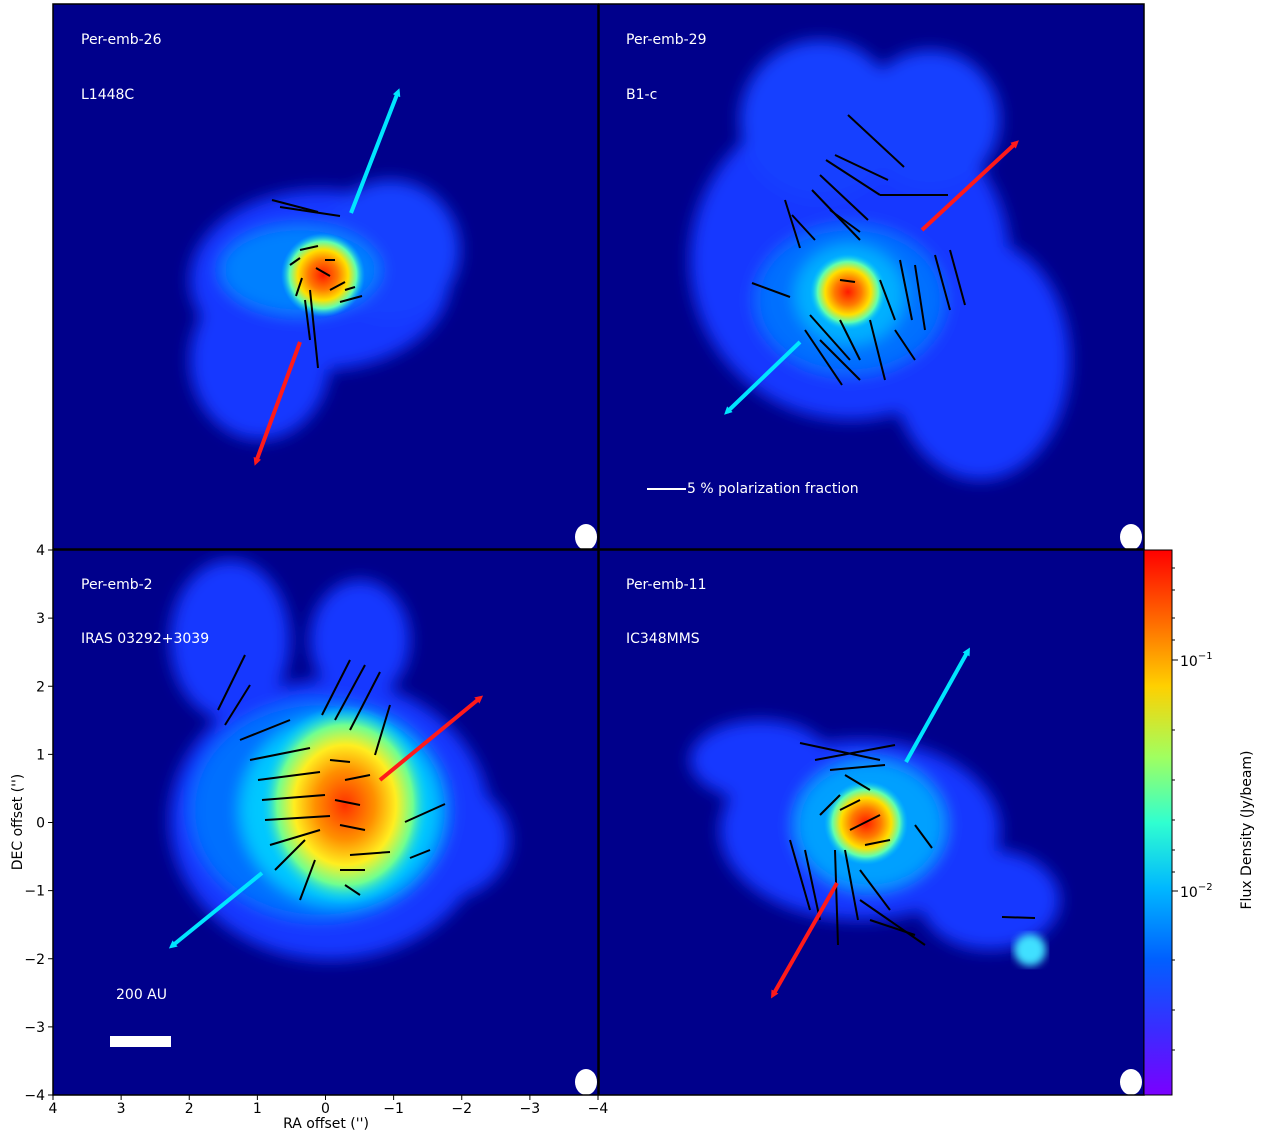  What do you see at coordinates (34, 1028) in the screenshot?
I see `y-tick-label: −3` at bounding box center [34, 1028].